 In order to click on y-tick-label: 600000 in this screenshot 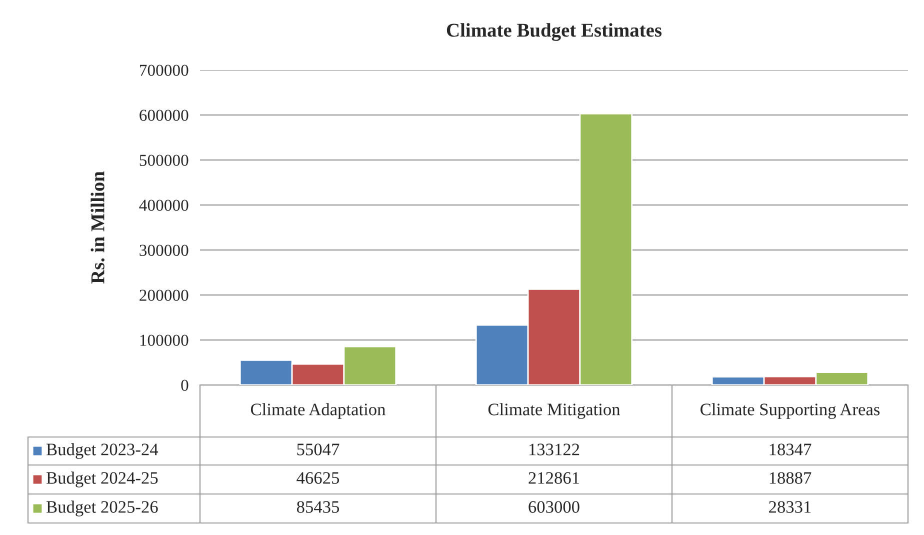, I will do `click(164, 115)`.